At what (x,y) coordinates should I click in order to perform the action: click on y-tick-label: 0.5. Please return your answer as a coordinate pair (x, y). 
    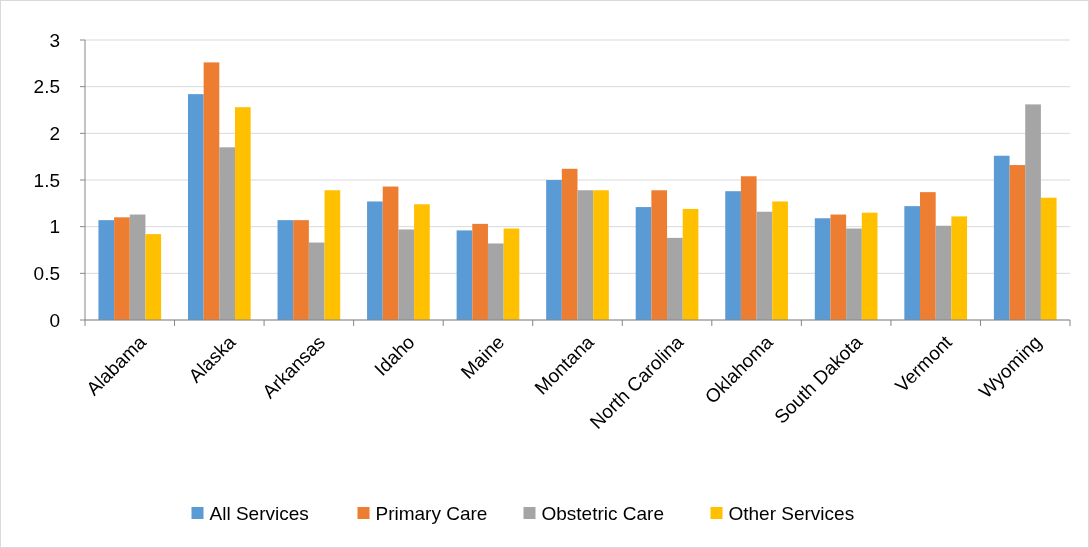
    Looking at the image, I should click on (46, 273).